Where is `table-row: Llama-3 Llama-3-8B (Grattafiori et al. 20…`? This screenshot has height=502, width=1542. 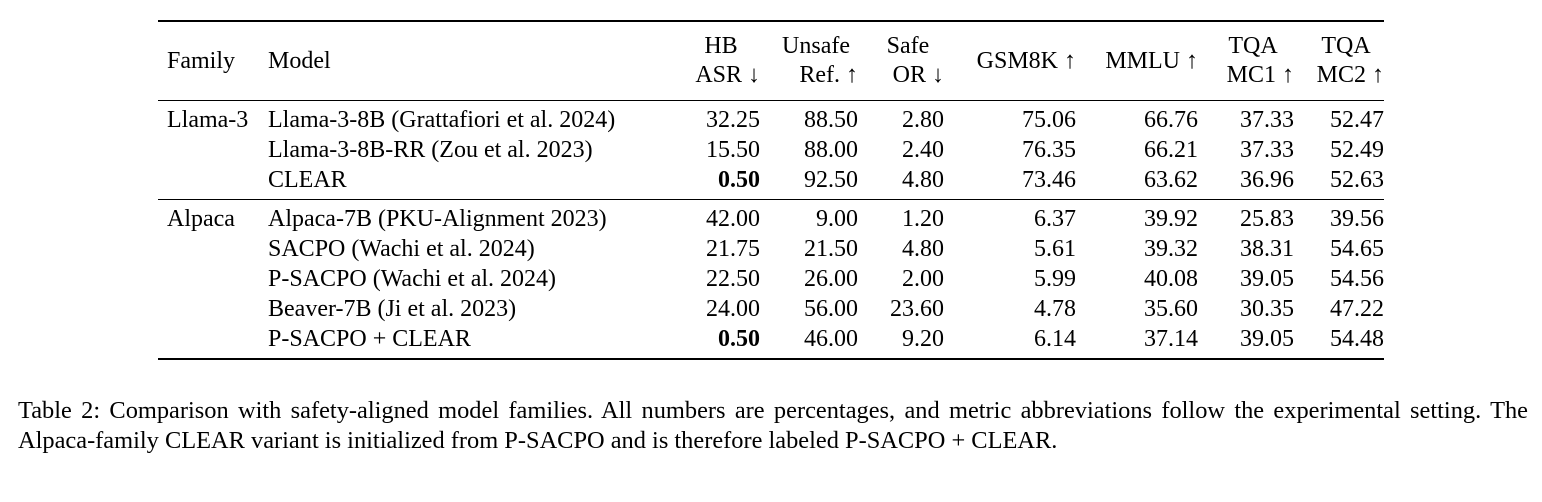
table-row: Llama-3 Llama-3-8B (Grattafiori et al. 20… is located at coordinates (771, 118).